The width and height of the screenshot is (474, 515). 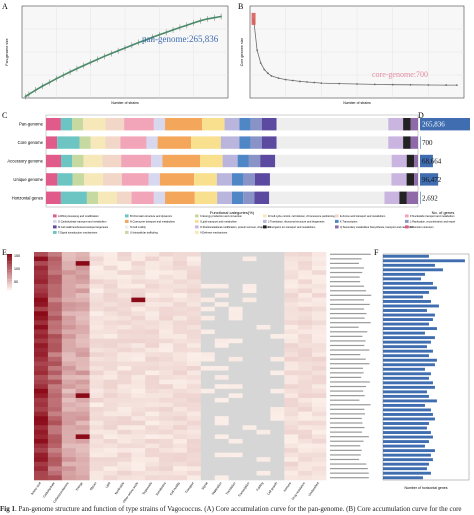 I want to click on legend-item-label: H:Coenzyme transport and metabolism, so click(x=152, y=222).